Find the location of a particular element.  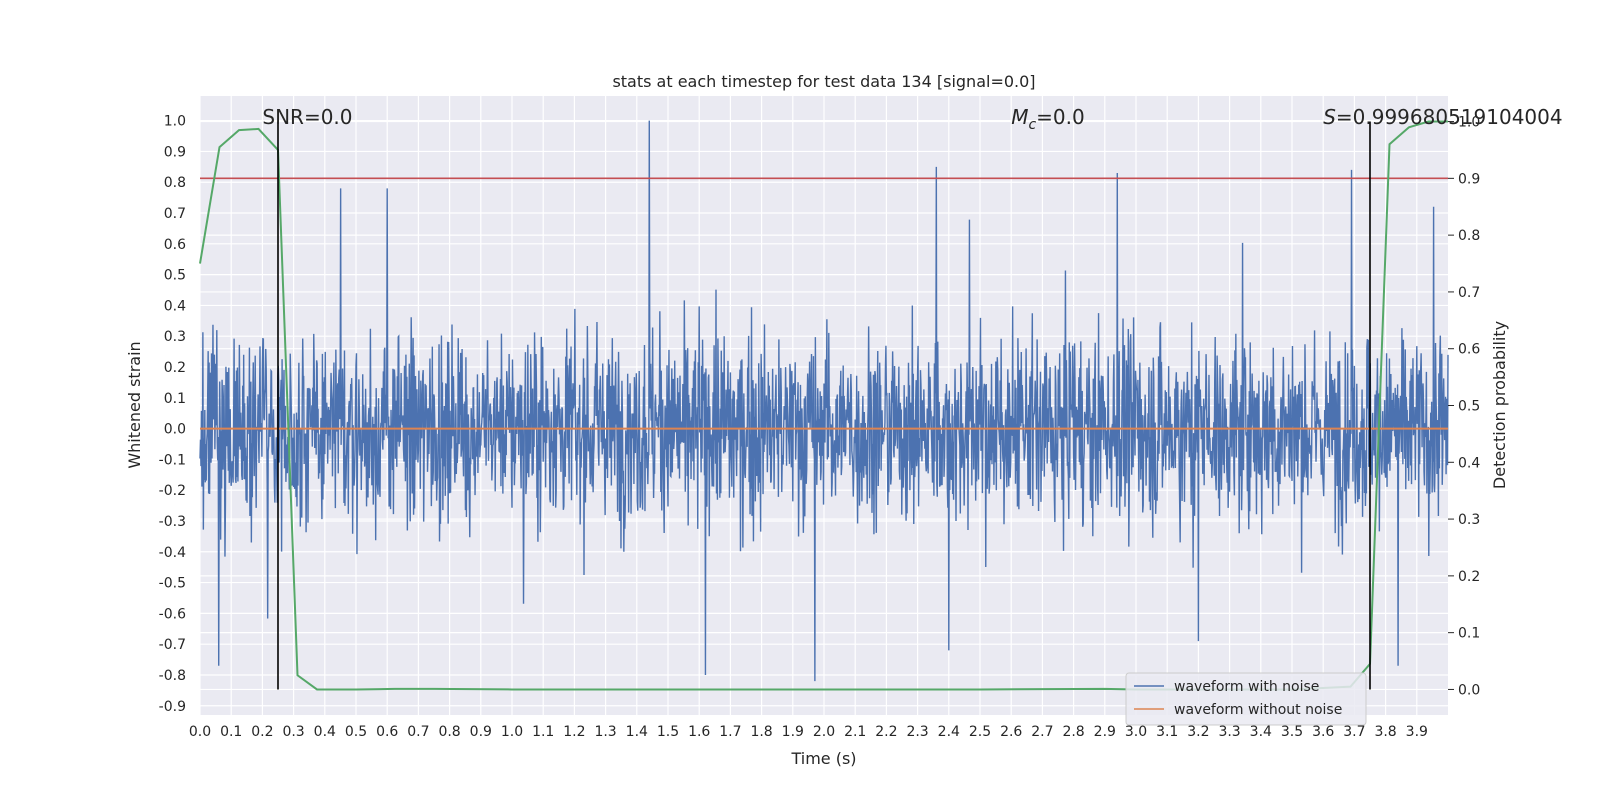

y-left-tick-label: 0.3 is located at coordinates (175, 337).